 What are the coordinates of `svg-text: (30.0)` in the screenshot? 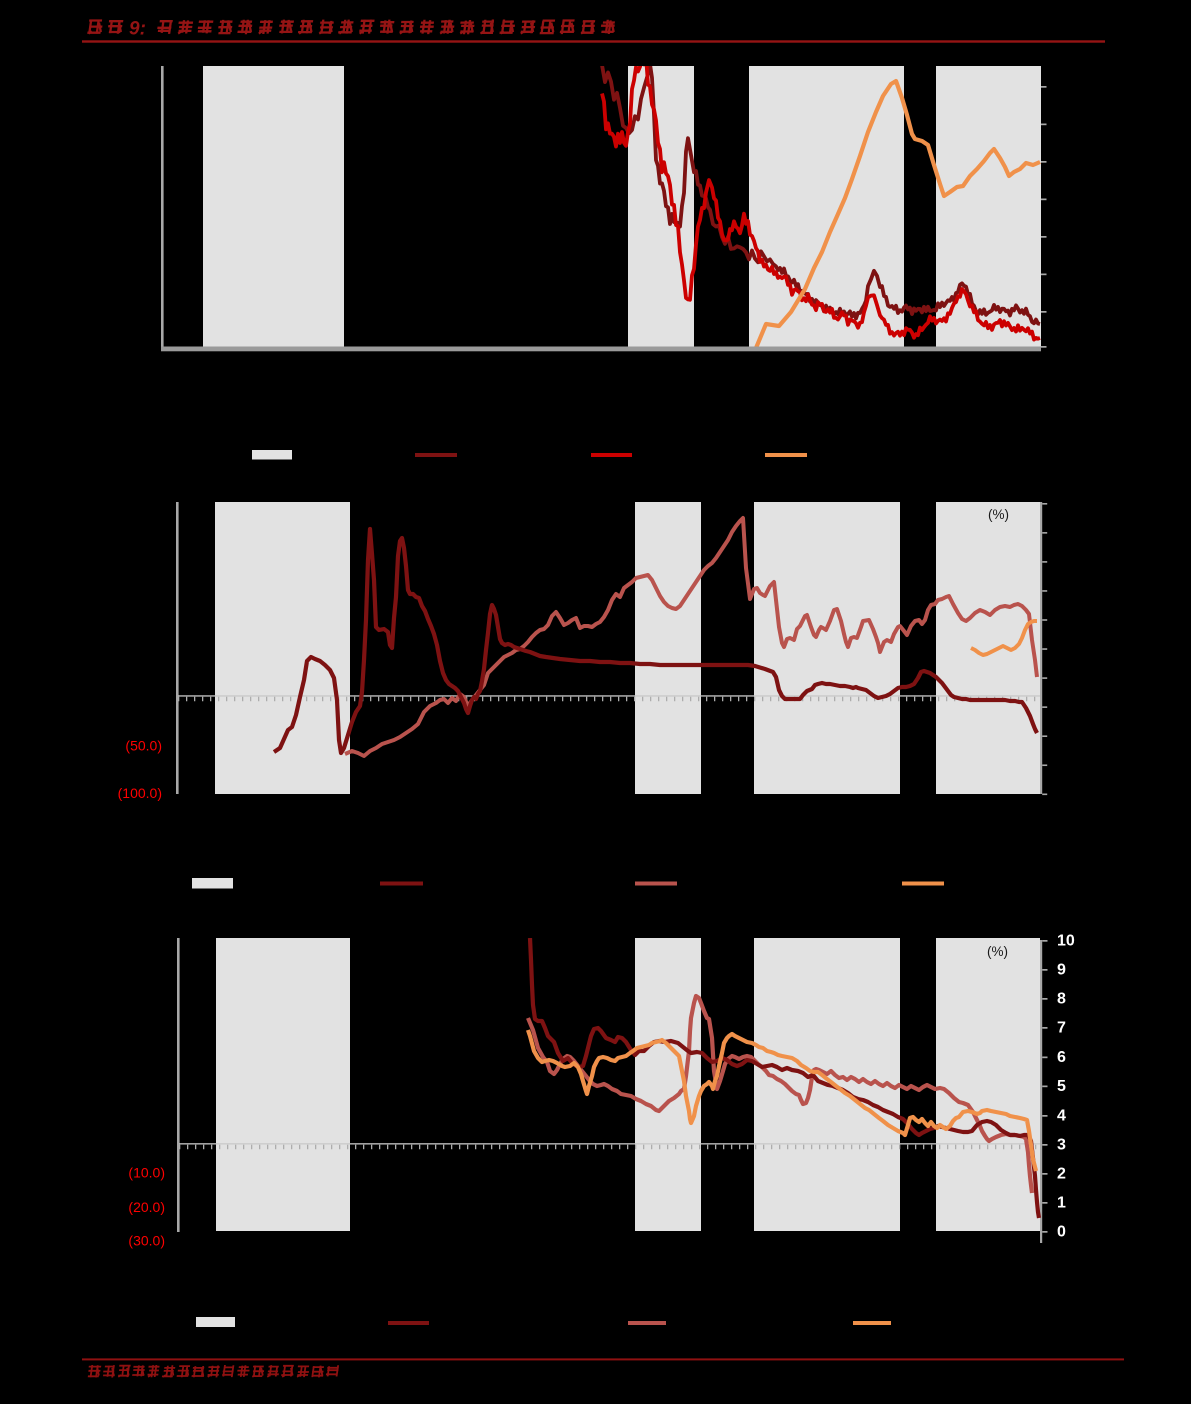 It's located at (146, 1241).